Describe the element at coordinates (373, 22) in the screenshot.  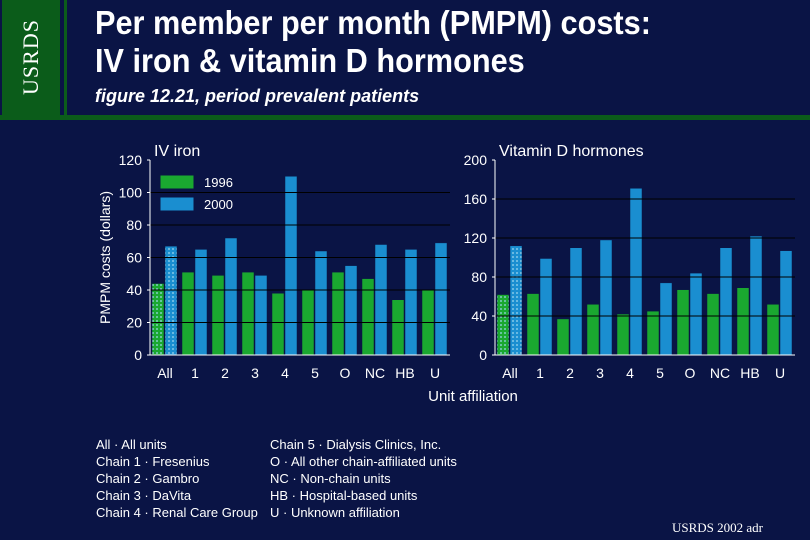
I see `title-line-1: Per member per month (PMPM) costs:` at that location.